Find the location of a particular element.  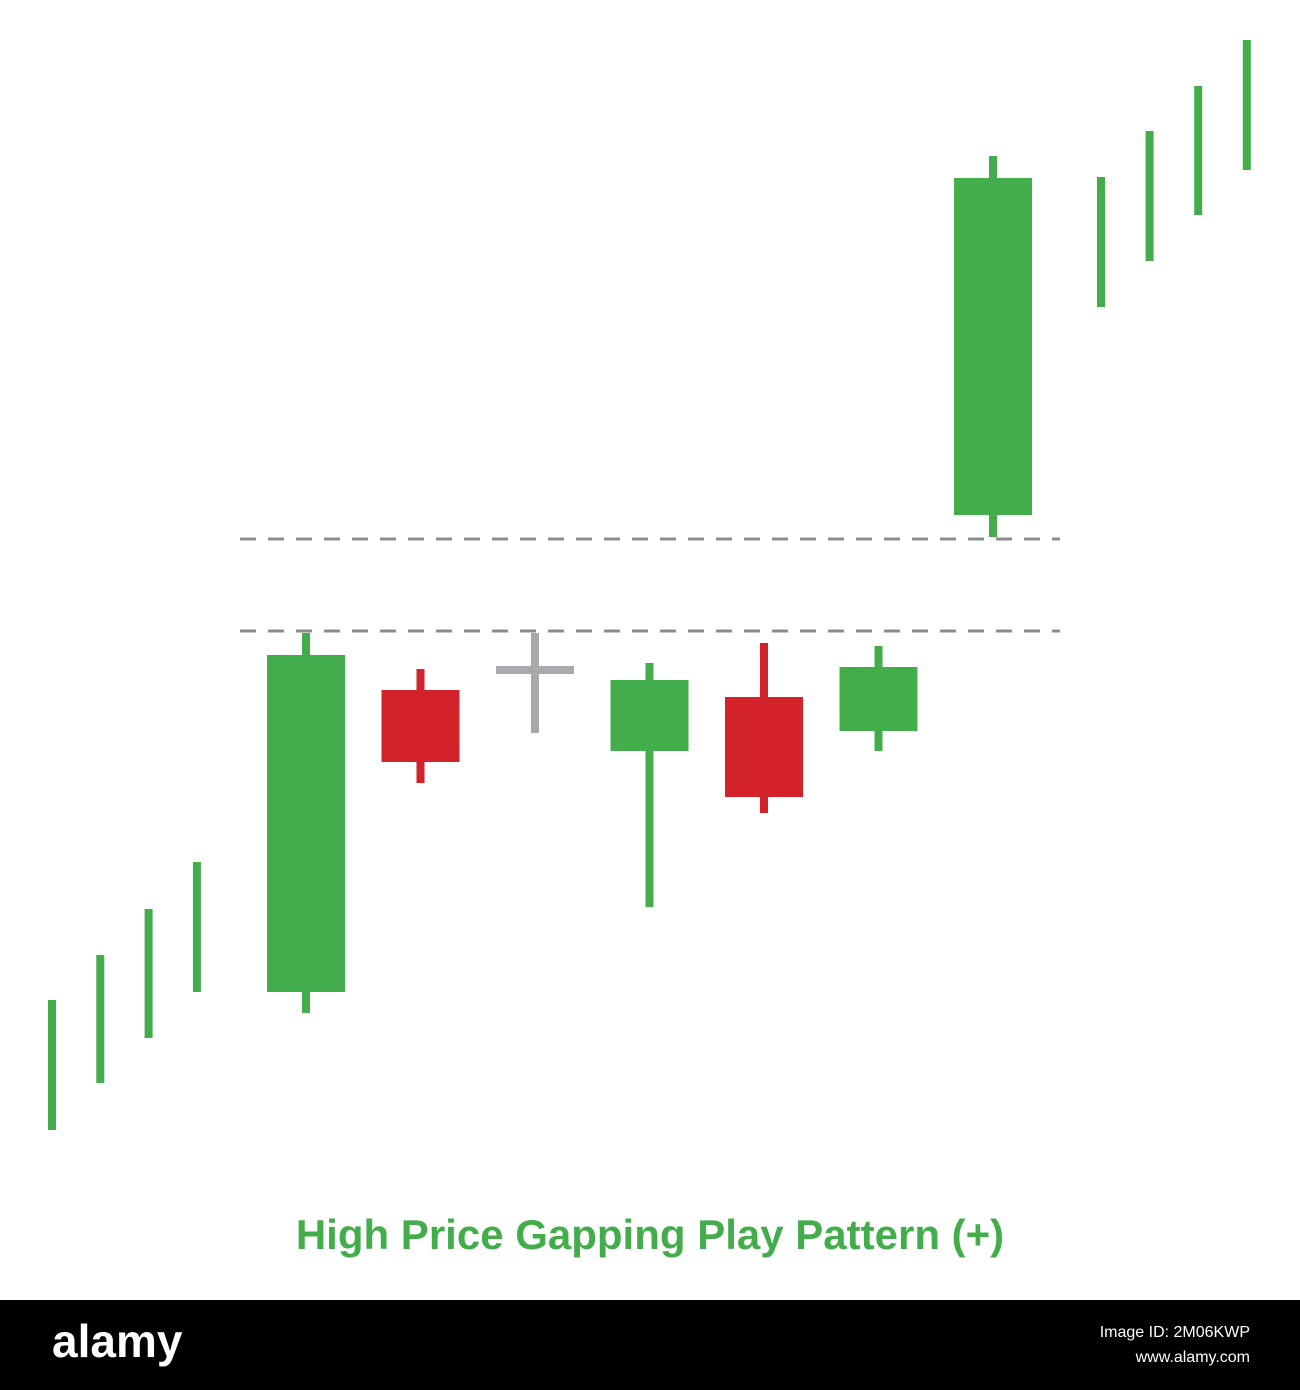

watermark-brand: alamy is located at coordinates (117, 1341).